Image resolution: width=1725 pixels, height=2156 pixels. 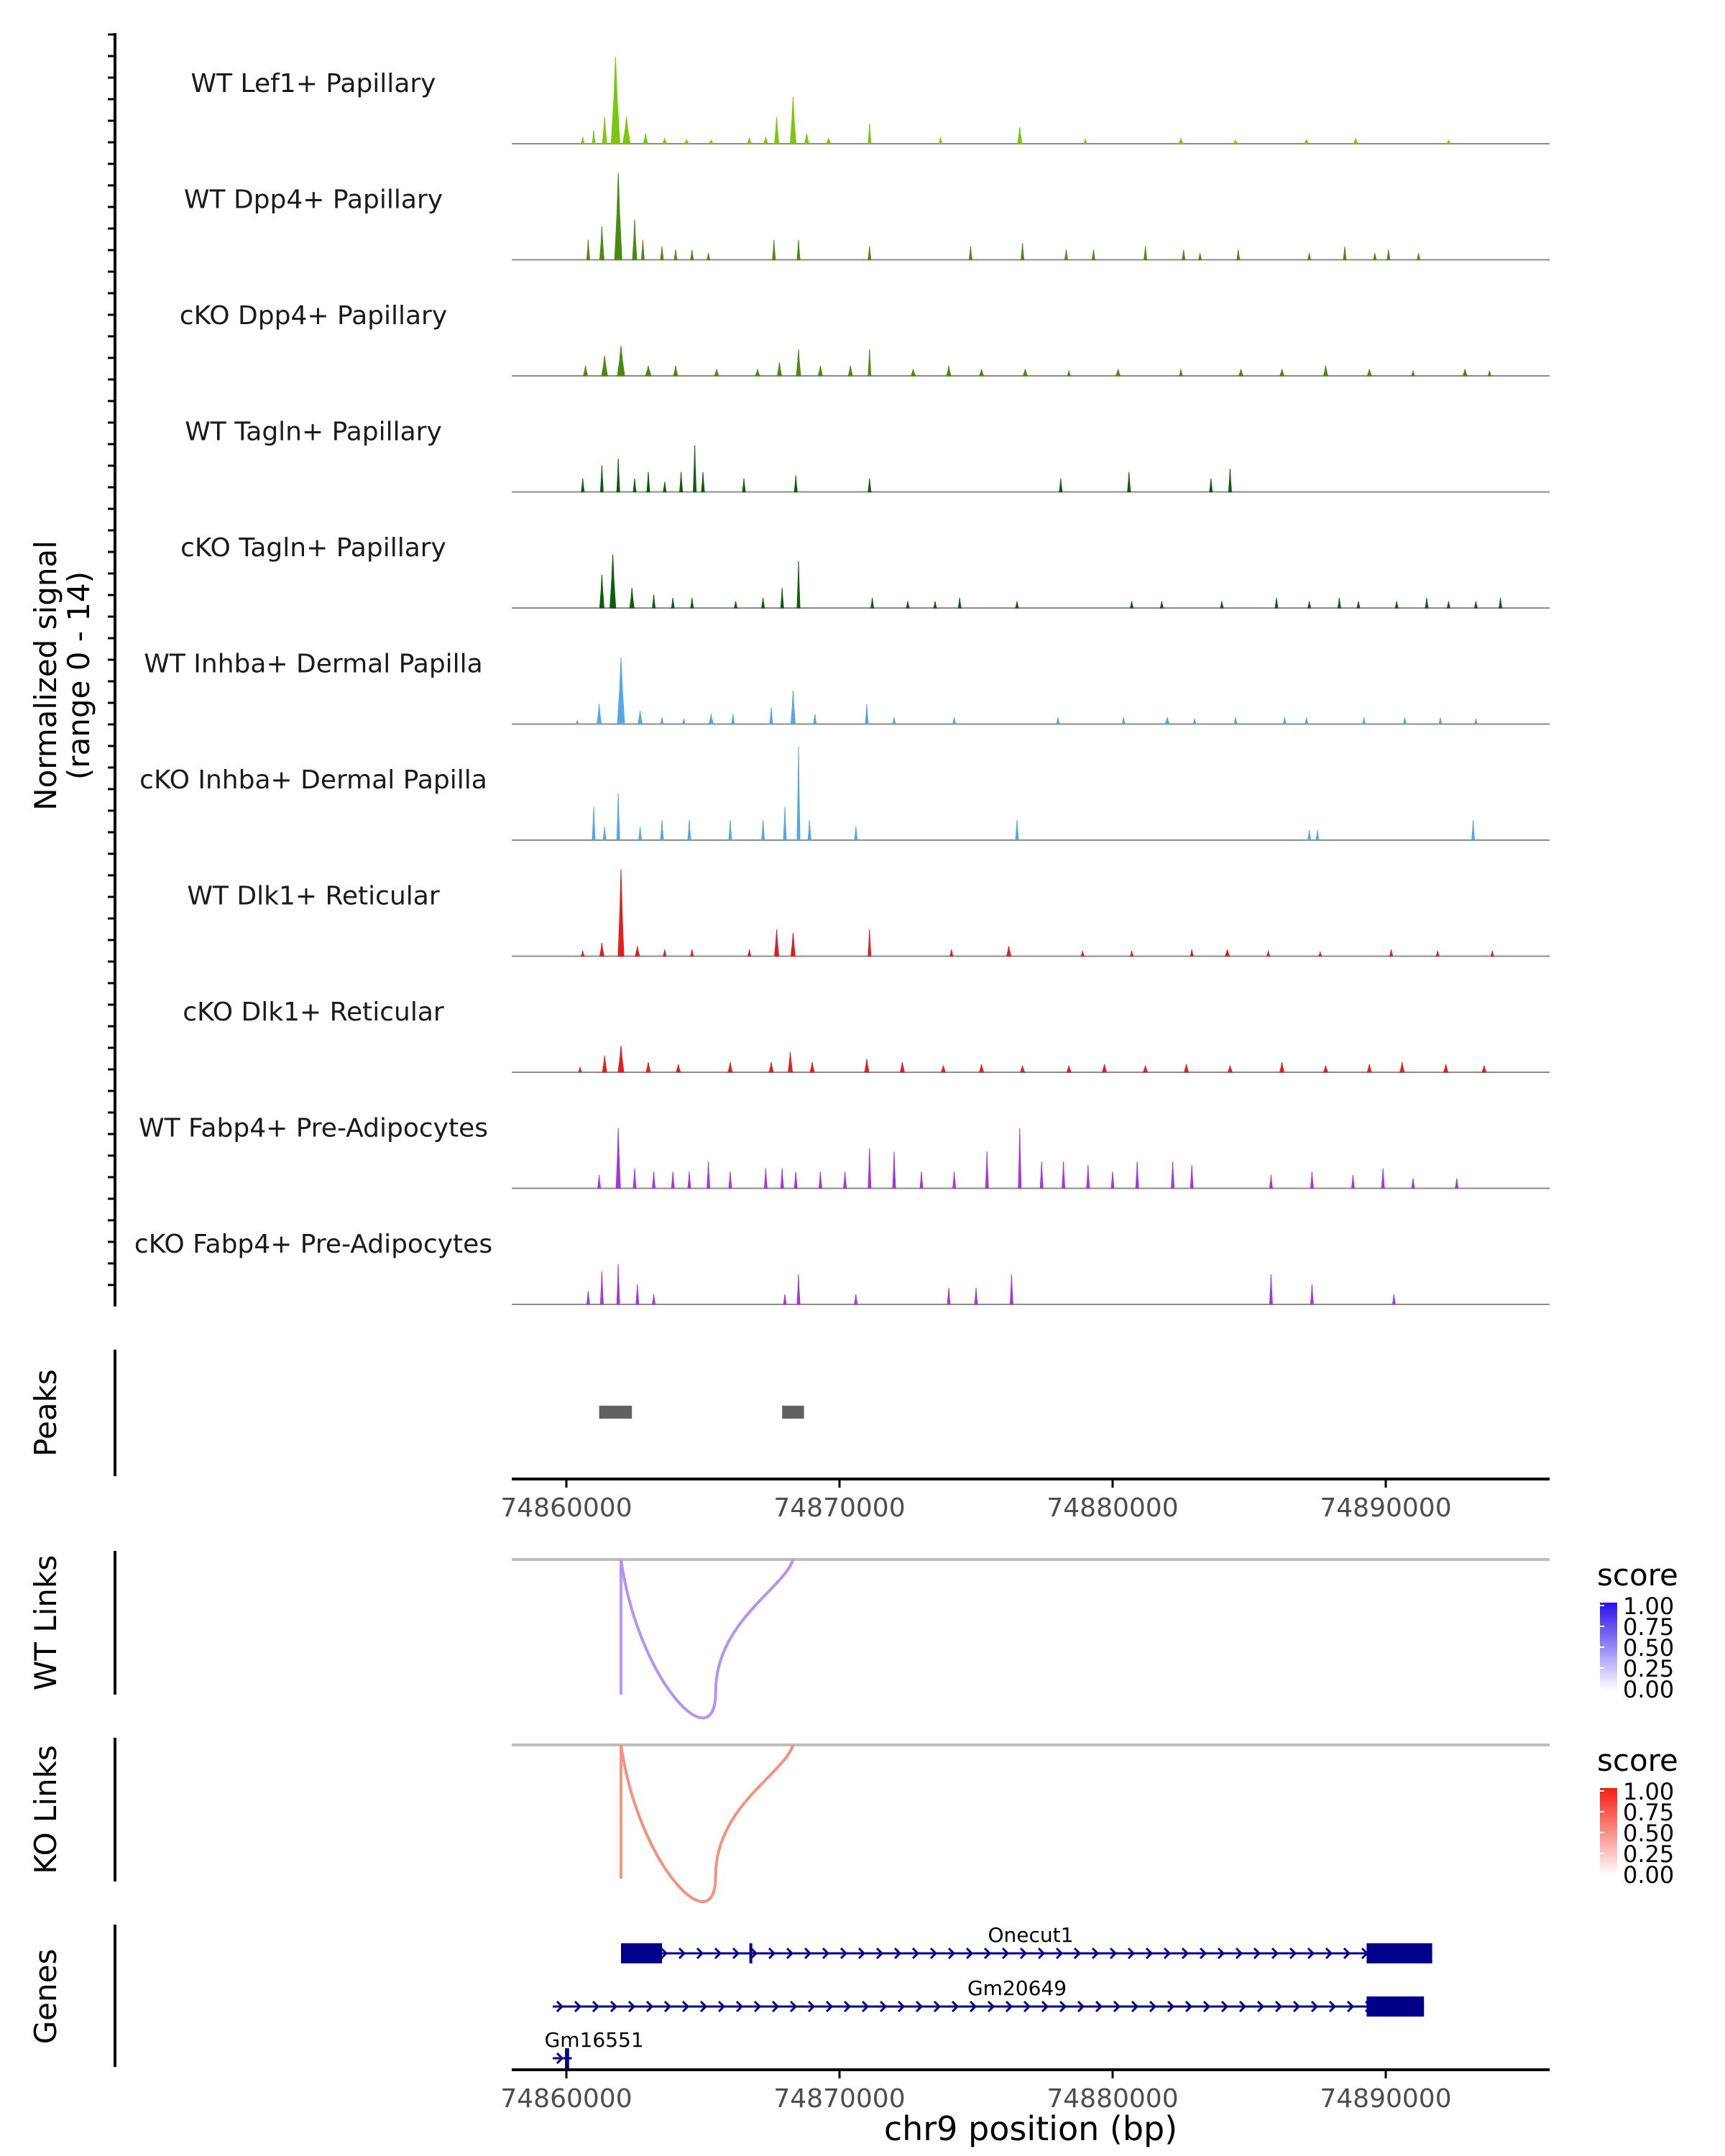 What do you see at coordinates (868, 913) in the screenshot?
I see `coverage-track: WT Dlk1+ Reticular` at bounding box center [868, 913].